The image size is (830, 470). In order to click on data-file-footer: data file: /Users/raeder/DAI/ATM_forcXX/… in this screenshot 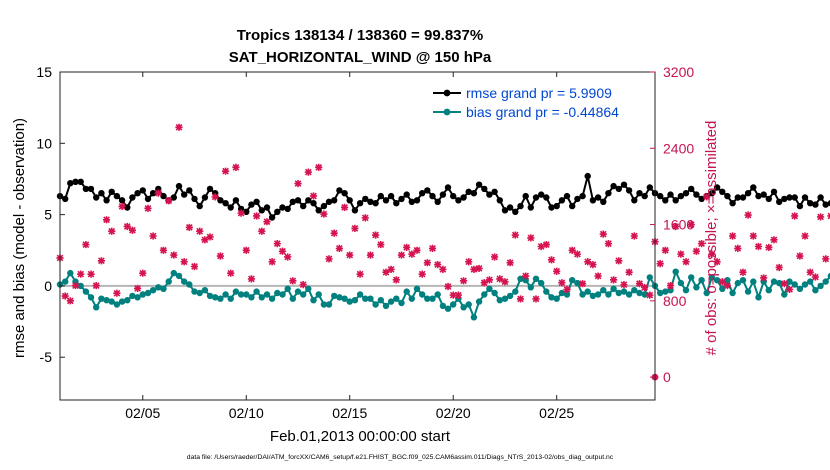, I will do `click(400, 457)`.